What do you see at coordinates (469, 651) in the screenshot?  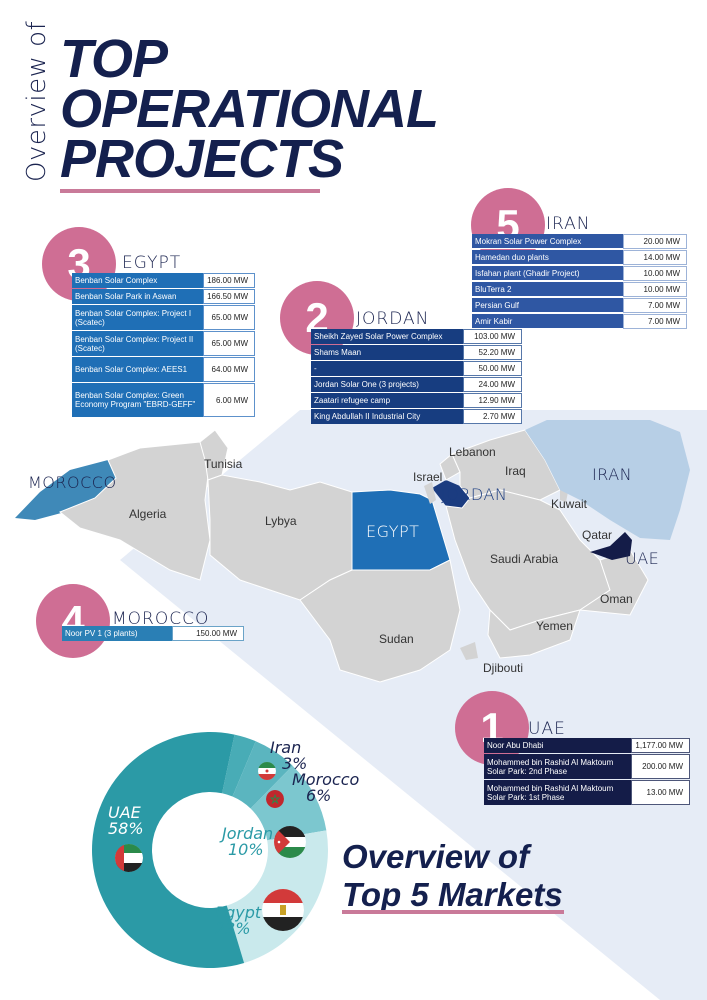 I see `map-djibouti` at bounding box center [469, 651].